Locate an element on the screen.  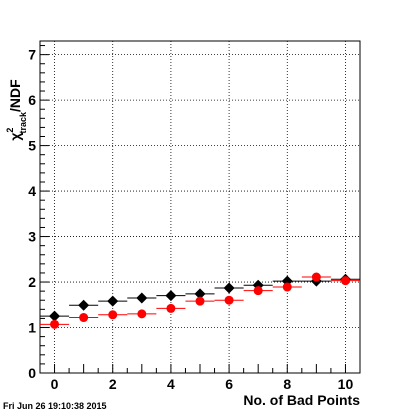
data-series is located at coordinates (200, 300).